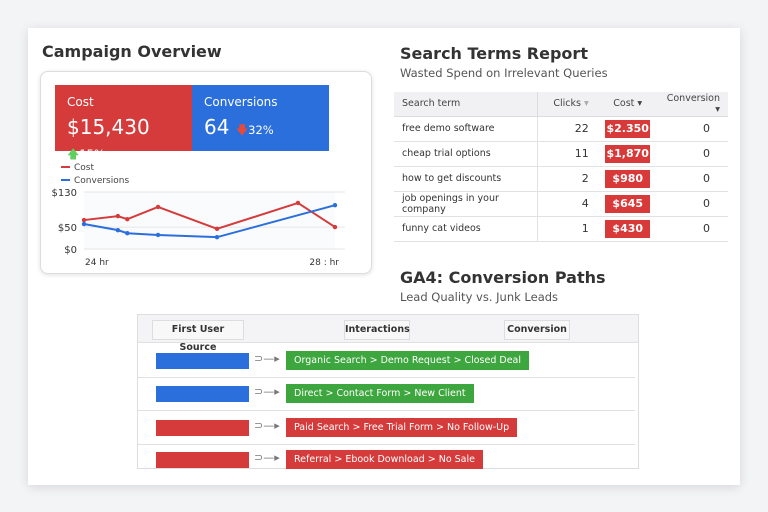 Image resolution: width=768 pixels, height=512 pixels. Describe the element at coordinates (466, 104) in the screenshot. I see `col-search-term: Search term` at that location.